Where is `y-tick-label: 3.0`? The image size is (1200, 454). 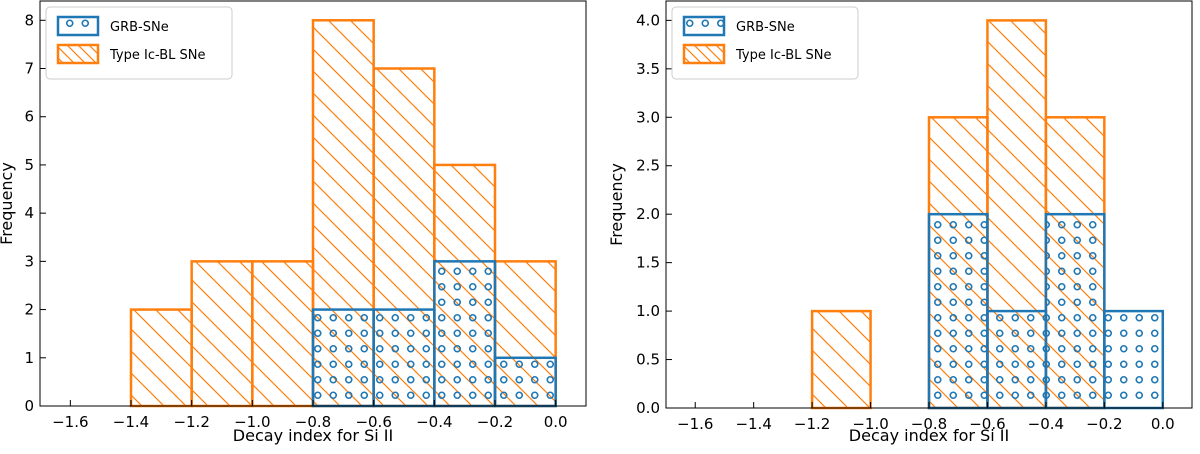 y-tick-label: 3.0 is located at coordinates (648, 117).